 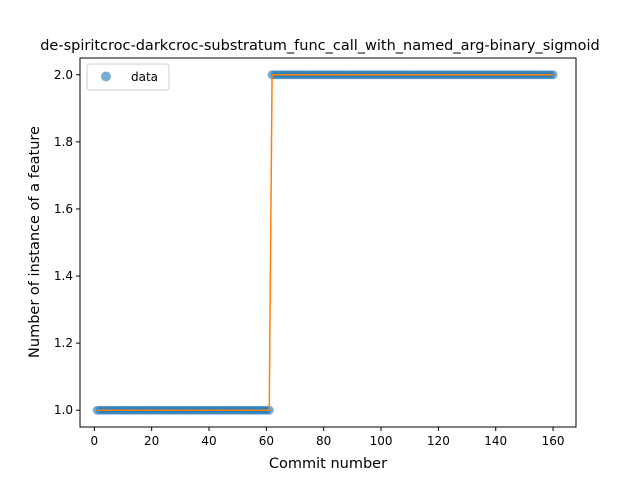 I want to click on x-tick-label: 40, so click(x=208, y=441).